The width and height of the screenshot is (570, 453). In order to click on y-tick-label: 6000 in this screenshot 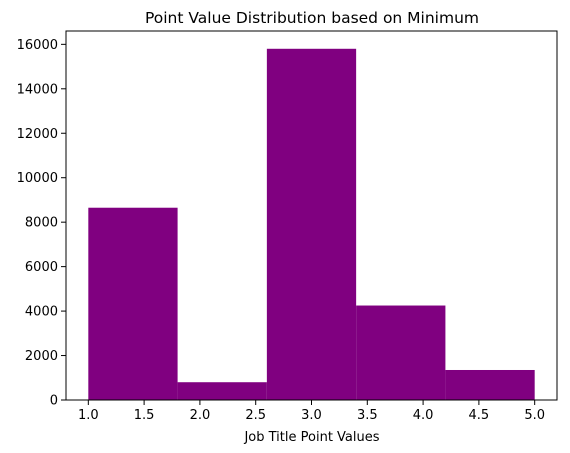, I will do `click(41, 267)`.